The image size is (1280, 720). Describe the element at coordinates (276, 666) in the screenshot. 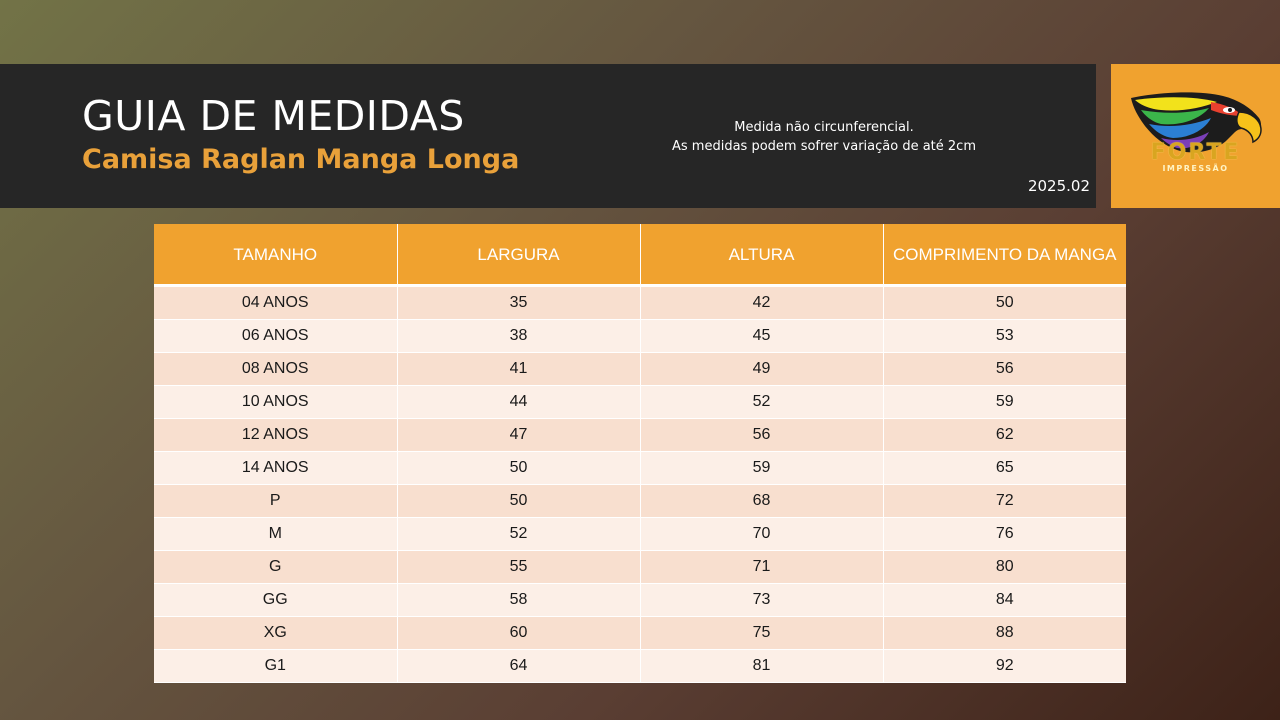

I see `table-cell-size: G1` at that location.